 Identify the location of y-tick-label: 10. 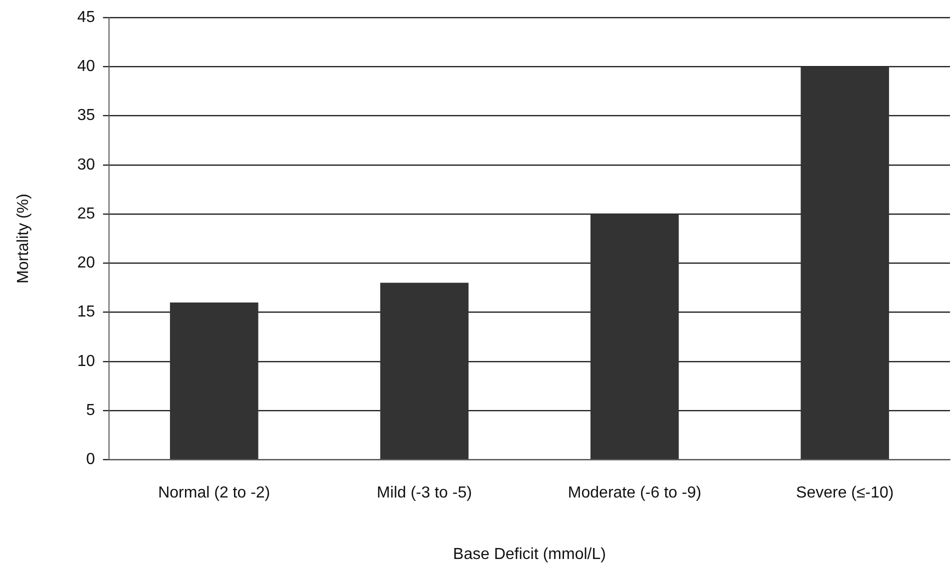
(86, 361).